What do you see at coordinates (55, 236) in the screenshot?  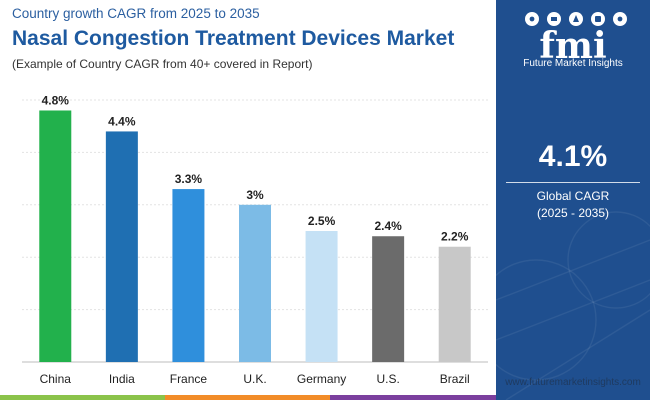 I see `bar-china` at bounding box center [55, 236].